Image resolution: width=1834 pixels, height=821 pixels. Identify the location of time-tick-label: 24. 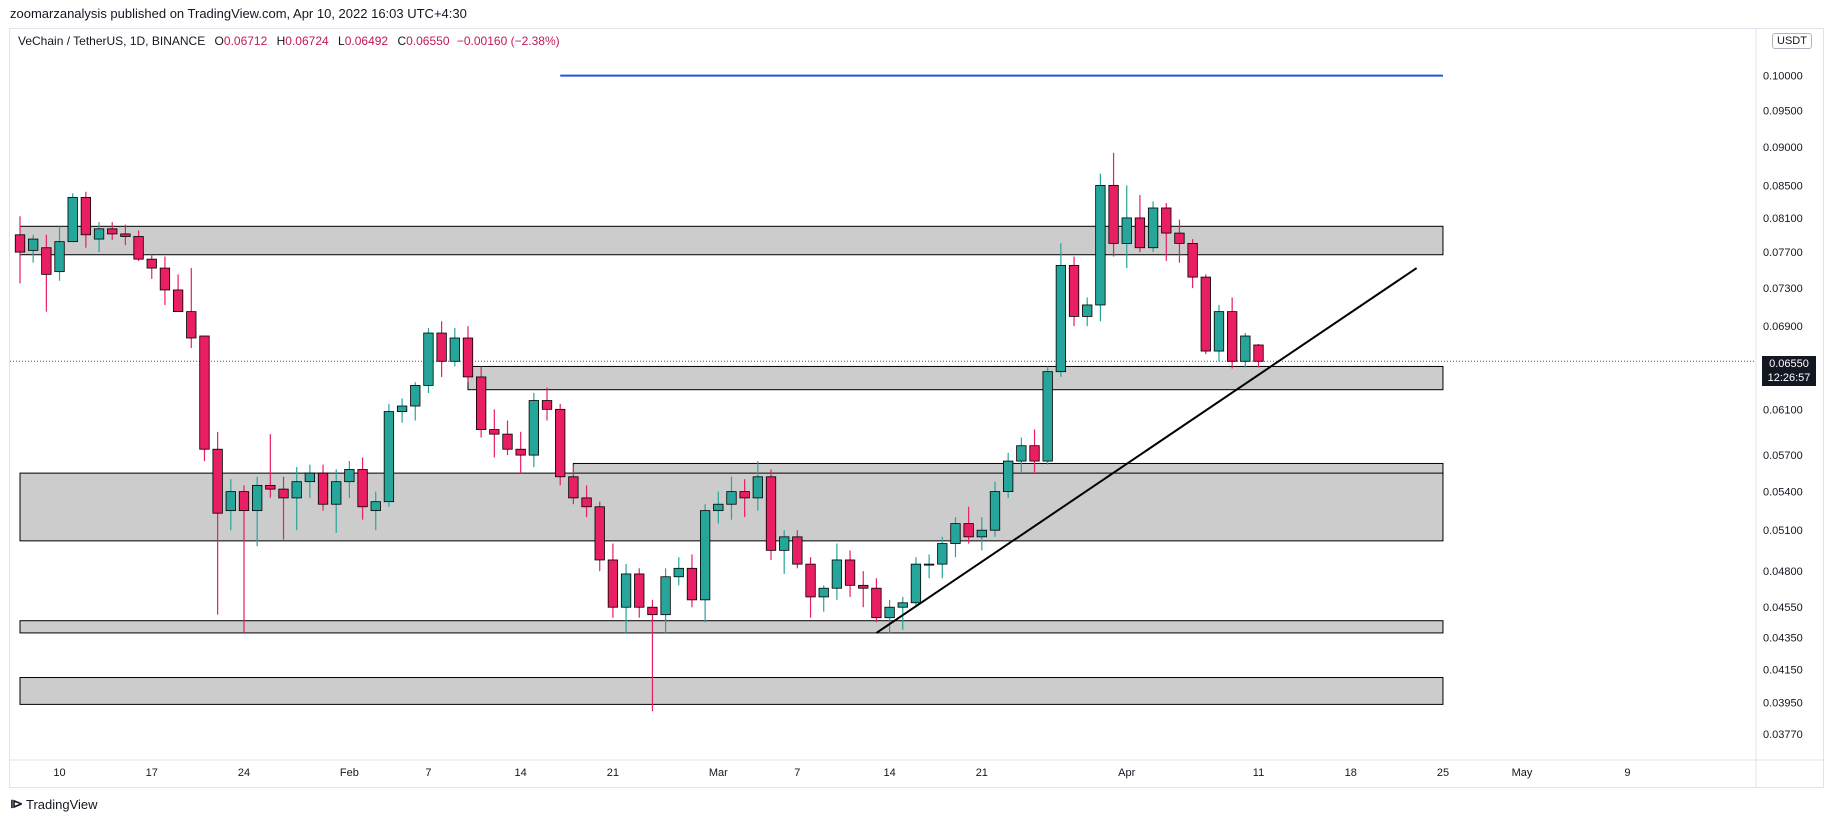
(244, 773).